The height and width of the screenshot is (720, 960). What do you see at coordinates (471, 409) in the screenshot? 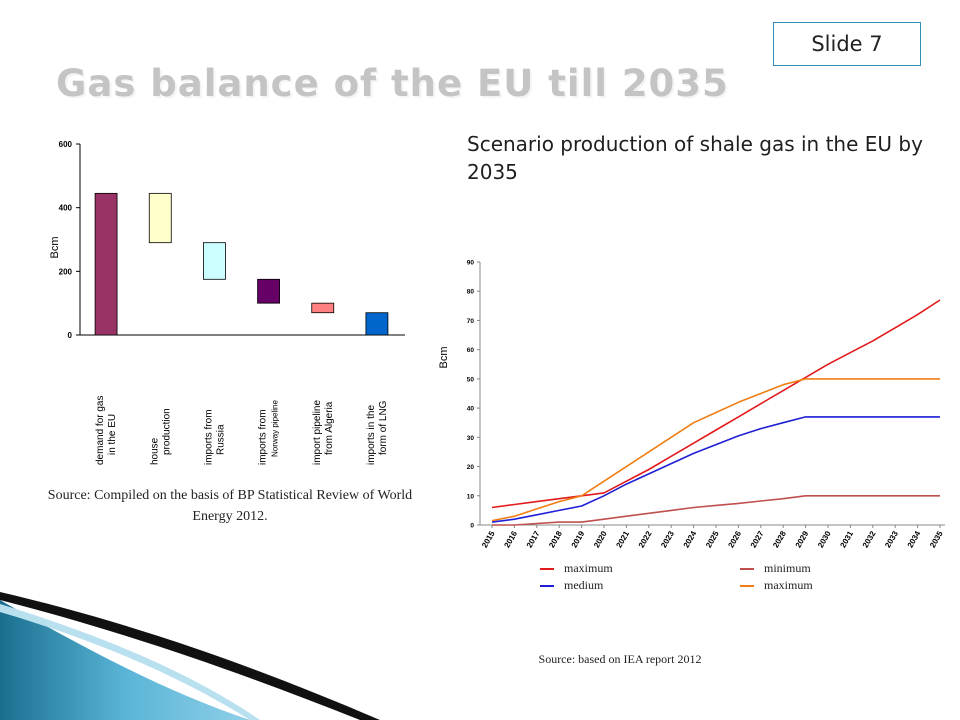
I see `y-tick-label: 40` at bounding box center [471, 409].